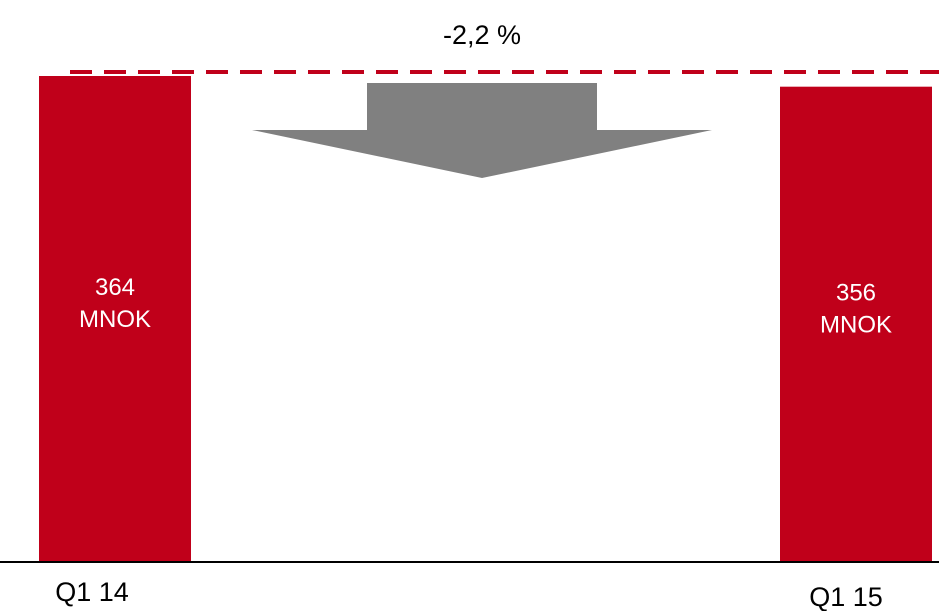  Describe the element at coordinates (482, 35) in the screenshot. I see `change-label: -2,2 %` at that location.